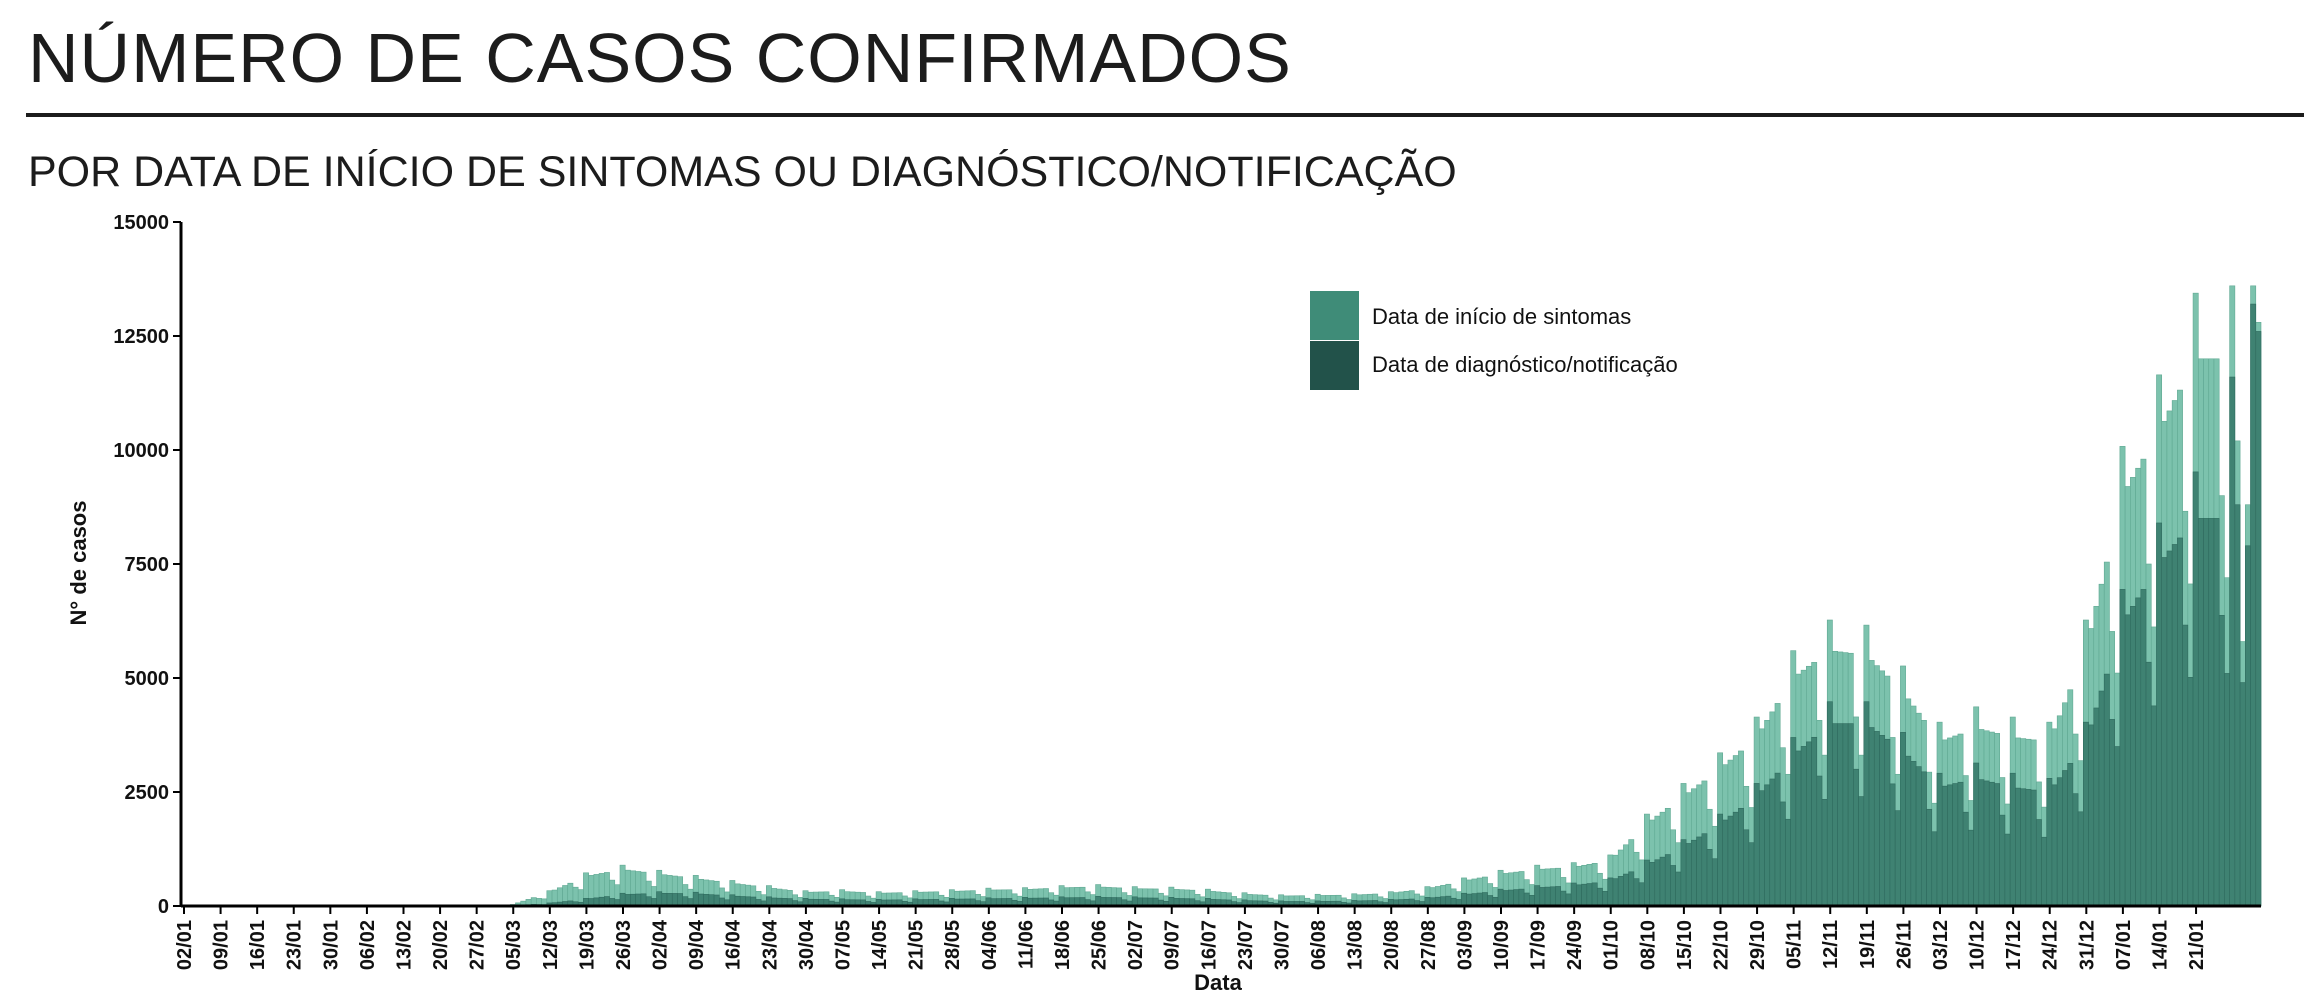  Describe the element at coordinates (1539, 945) in the screenshot. I see `x-tick-label: 17/09` at that location.